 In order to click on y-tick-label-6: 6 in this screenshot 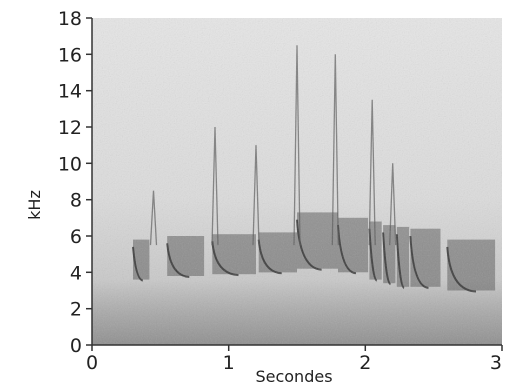, I will do `click(76, 237)`.